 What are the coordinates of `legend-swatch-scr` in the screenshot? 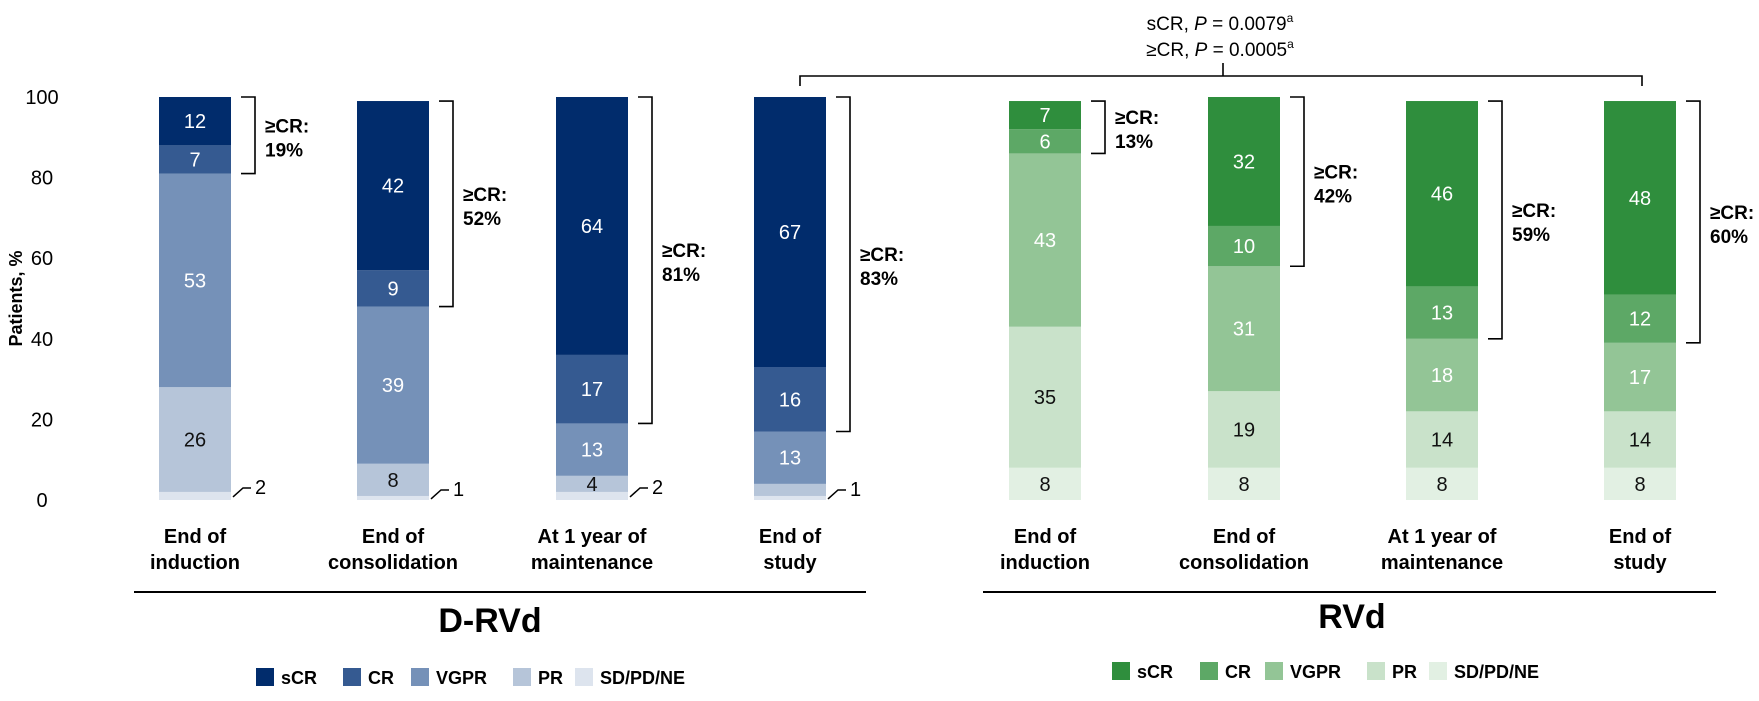 It's located at (265, 677).